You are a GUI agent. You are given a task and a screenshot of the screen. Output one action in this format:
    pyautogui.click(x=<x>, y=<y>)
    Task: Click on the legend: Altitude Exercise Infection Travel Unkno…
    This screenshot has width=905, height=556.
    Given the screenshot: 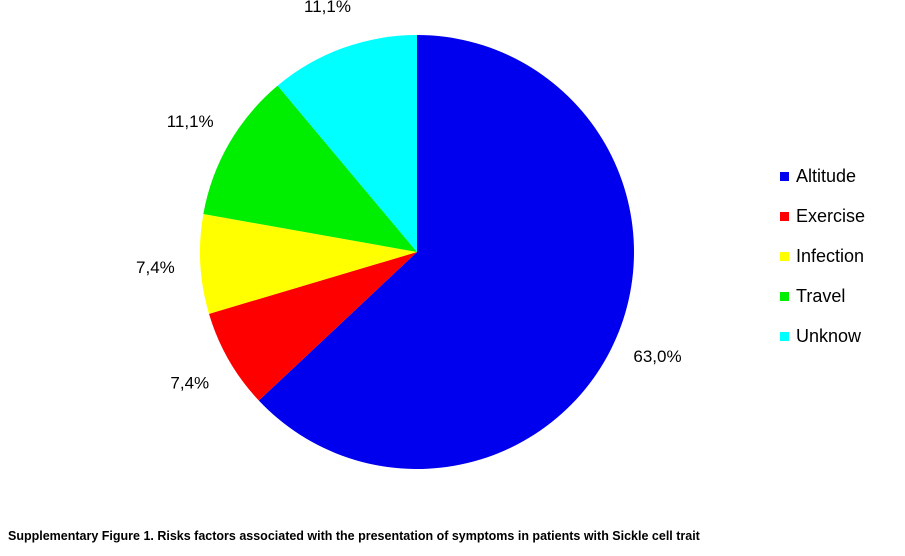 What is the action you would take?
    pyautogui.click(x=822, y=256)
    